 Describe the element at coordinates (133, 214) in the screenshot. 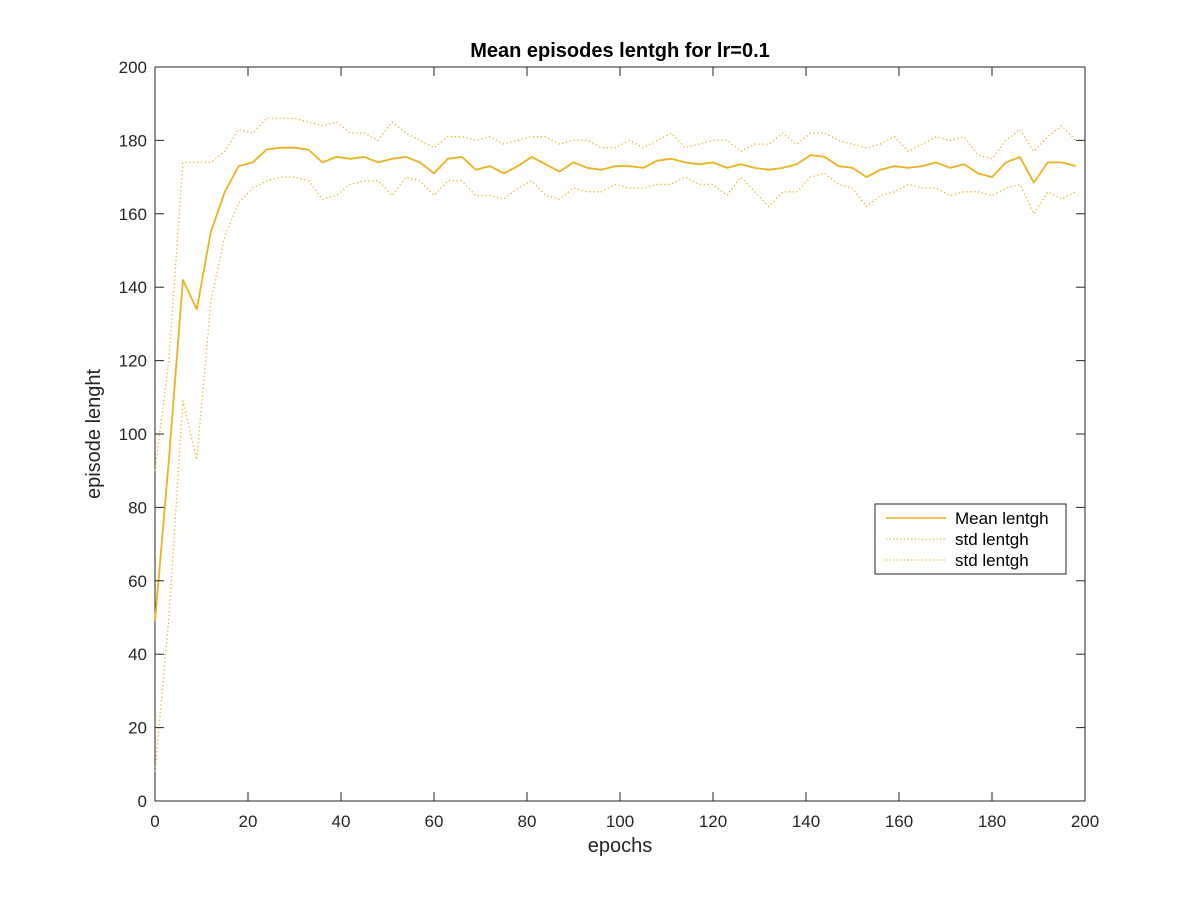

I see `y-tick-label: 160` at that location.